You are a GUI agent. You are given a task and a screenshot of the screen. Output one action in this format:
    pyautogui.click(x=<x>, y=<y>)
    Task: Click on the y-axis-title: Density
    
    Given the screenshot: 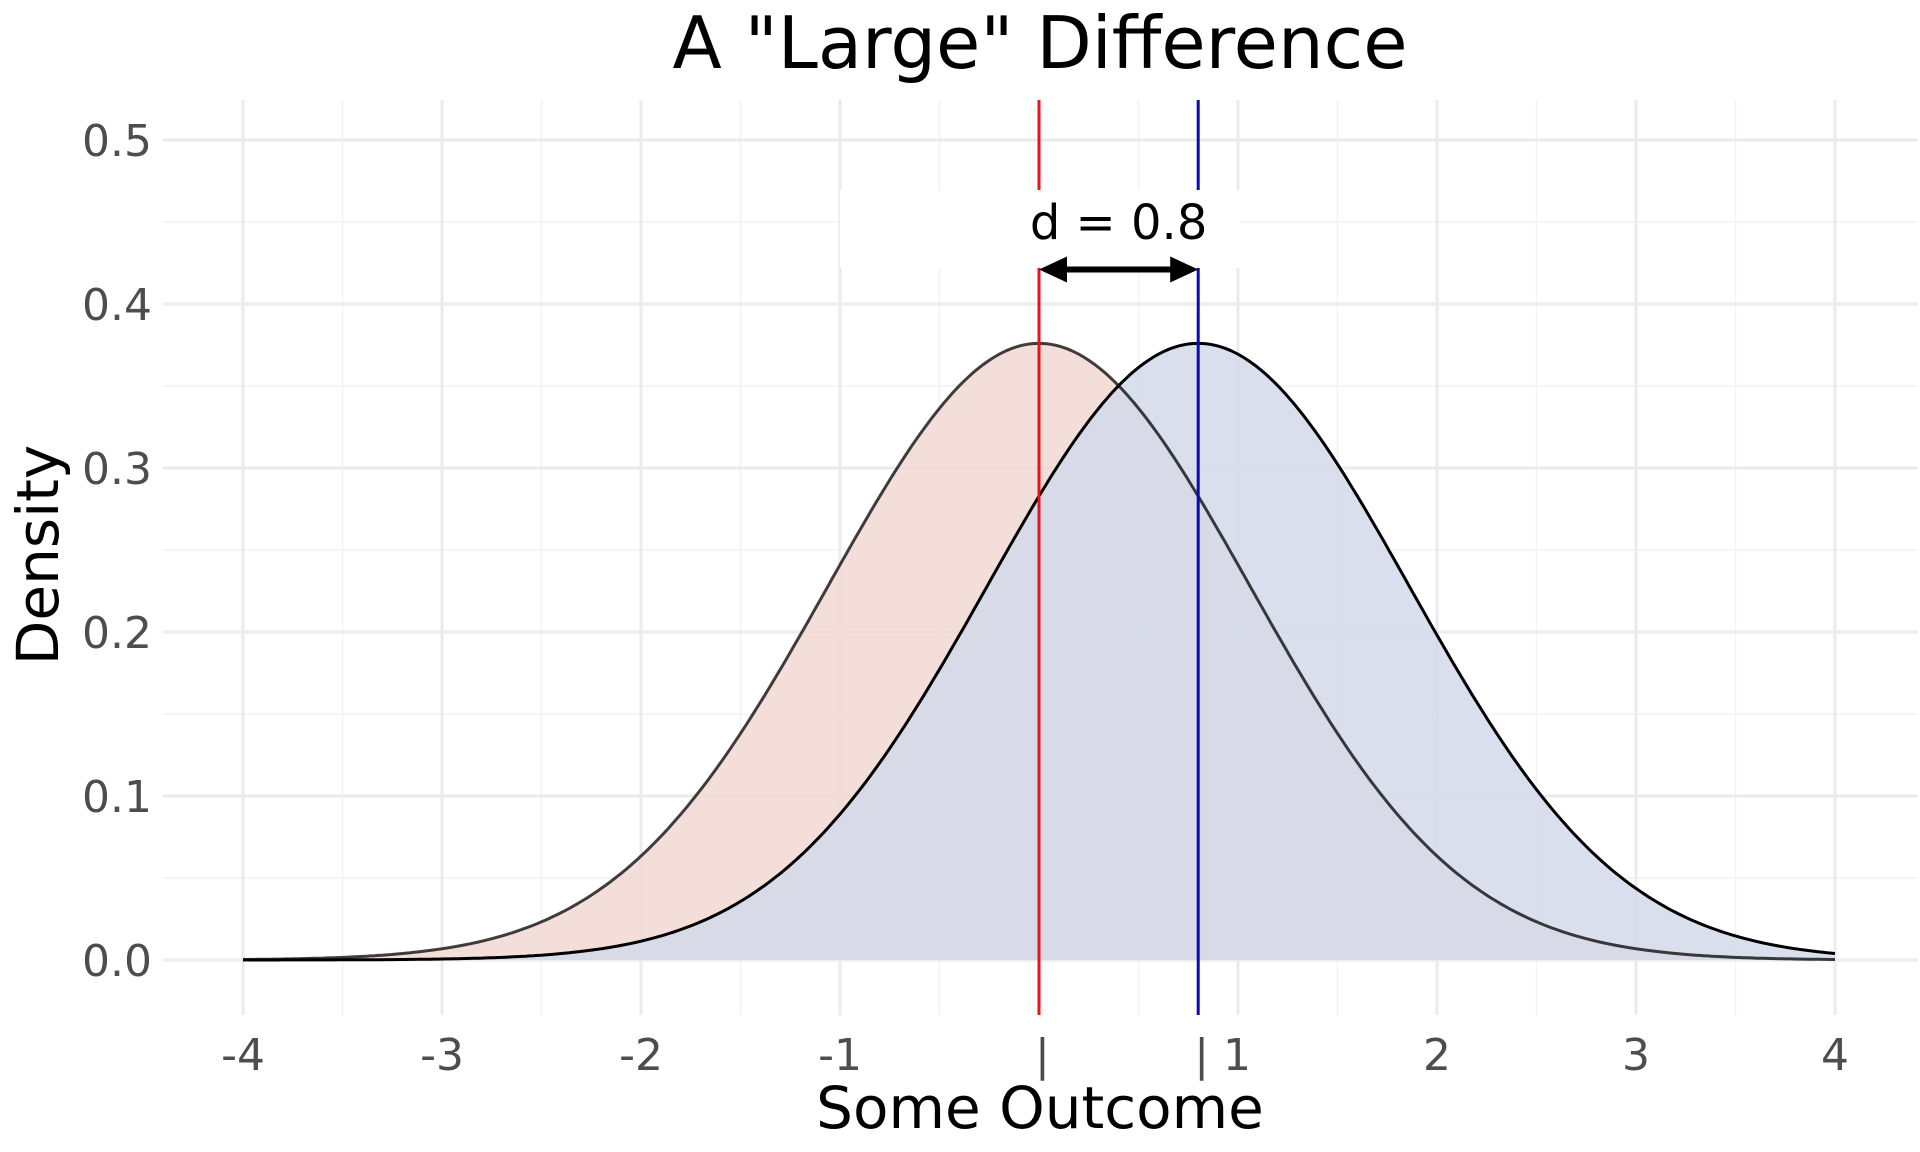 What is the action you would take?
    pyautogui.click(x=38, y=555)
    